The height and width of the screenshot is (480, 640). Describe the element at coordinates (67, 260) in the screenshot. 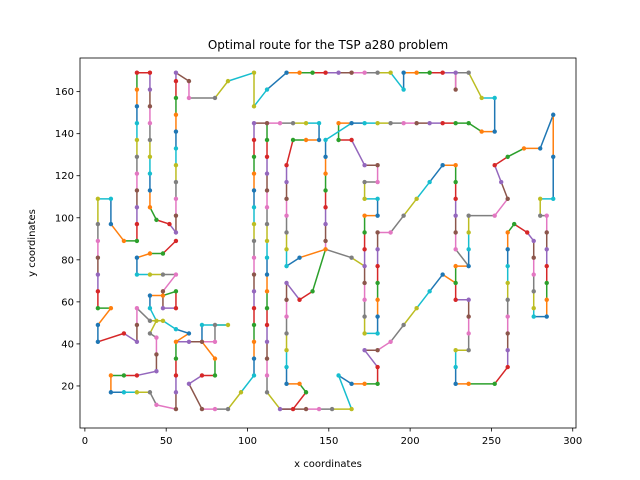

I see `y-tick-label: 80` at that location.